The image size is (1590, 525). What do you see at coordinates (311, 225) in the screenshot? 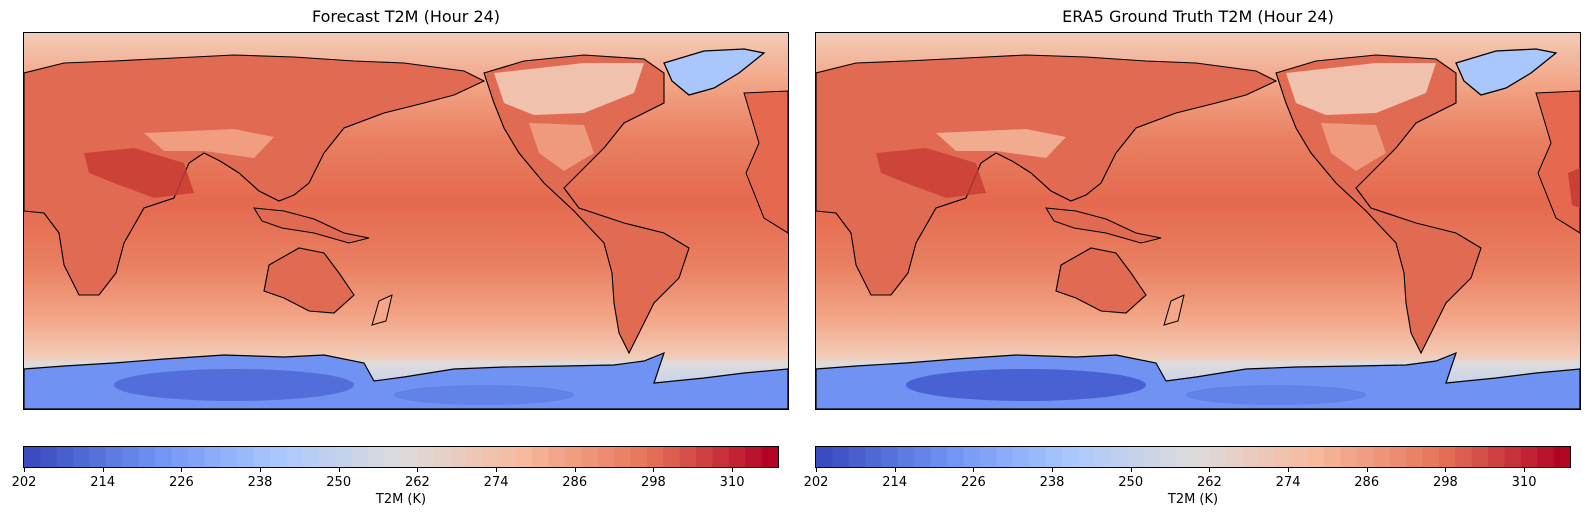
I see `indonesia` at bounding box center [311, 225].